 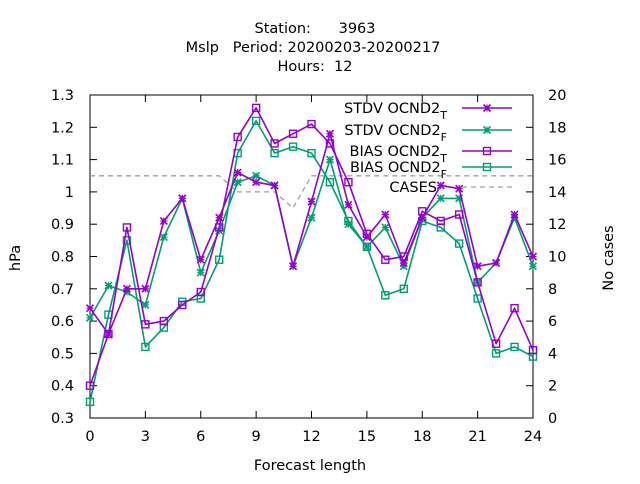 I want to click on title-line-3: Hours: 12, so click(x=314, y=67).